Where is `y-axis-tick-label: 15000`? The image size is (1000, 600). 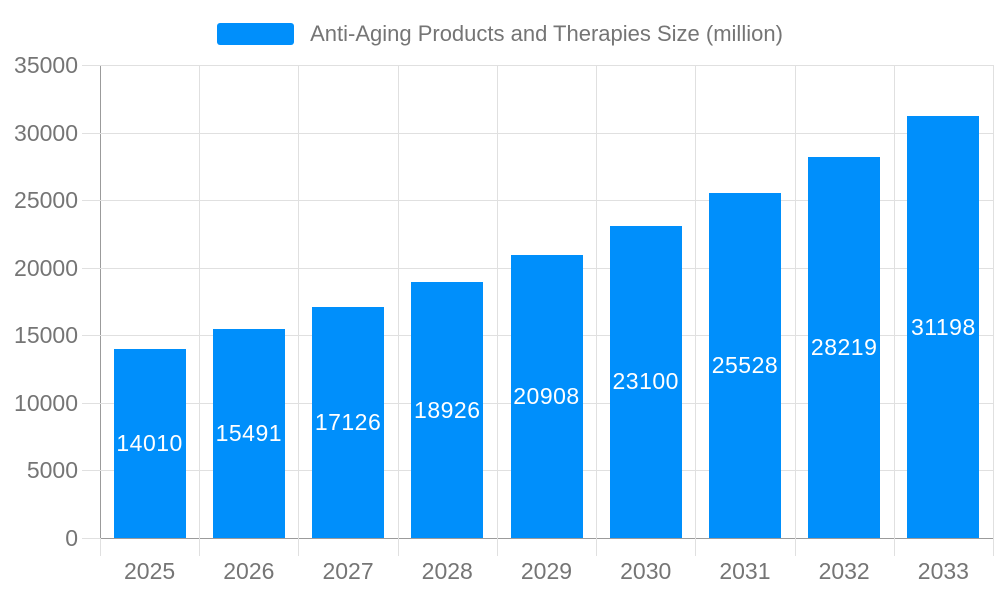 y-axis-tick-label: 15000 is located at coordinates (46, 335).